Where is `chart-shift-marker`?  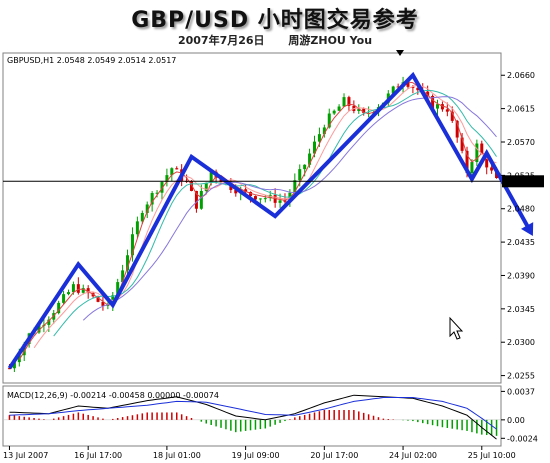 chart-shift-marker is located at coordinates (400, 53).